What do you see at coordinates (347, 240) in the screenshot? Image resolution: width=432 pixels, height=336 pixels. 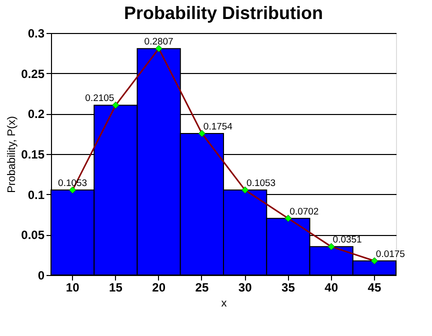 I see `data-label: 0.0351` at bounding box center [347, 240].